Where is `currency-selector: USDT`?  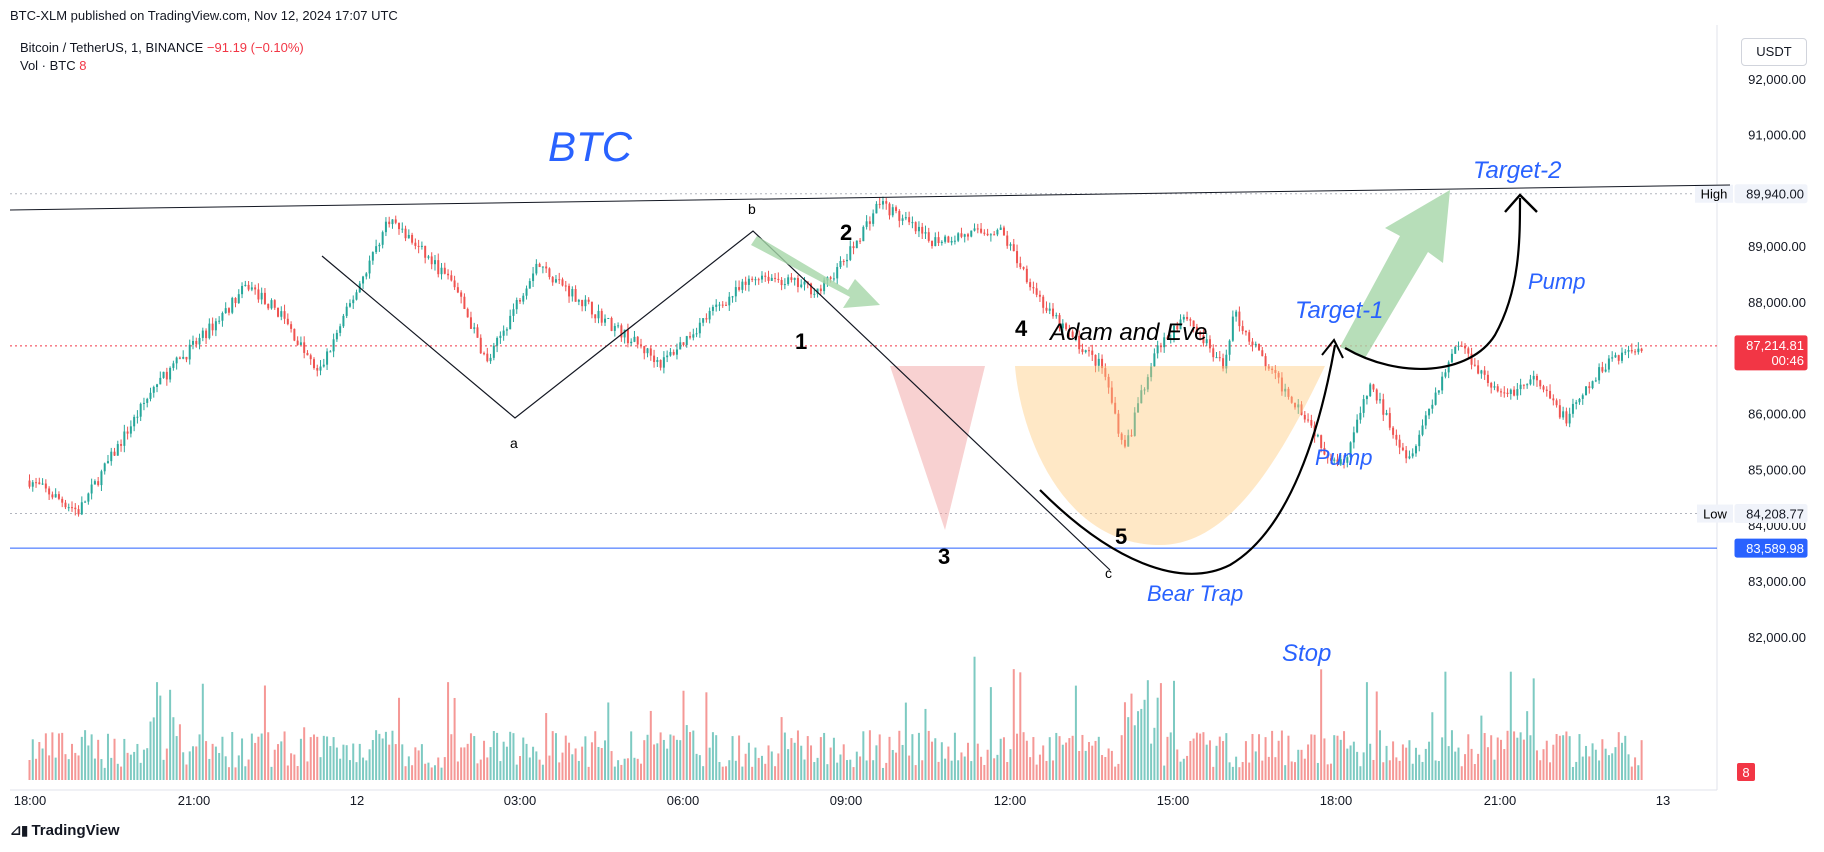 currency-selector: USDT is located at coordinates (1774, 52).